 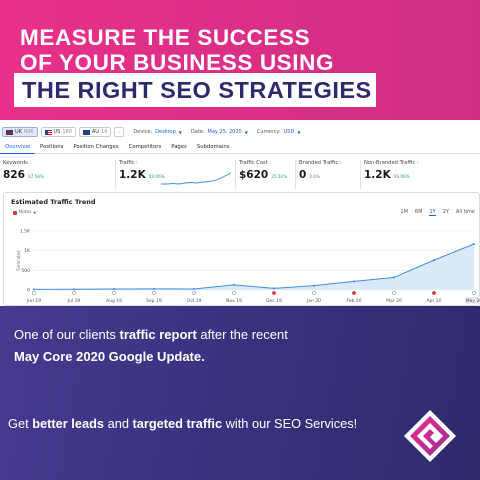 What do you see at coordinates (118, 423) in the screenshot?
I see `cta-part: and` at bounding box center [118, 423].